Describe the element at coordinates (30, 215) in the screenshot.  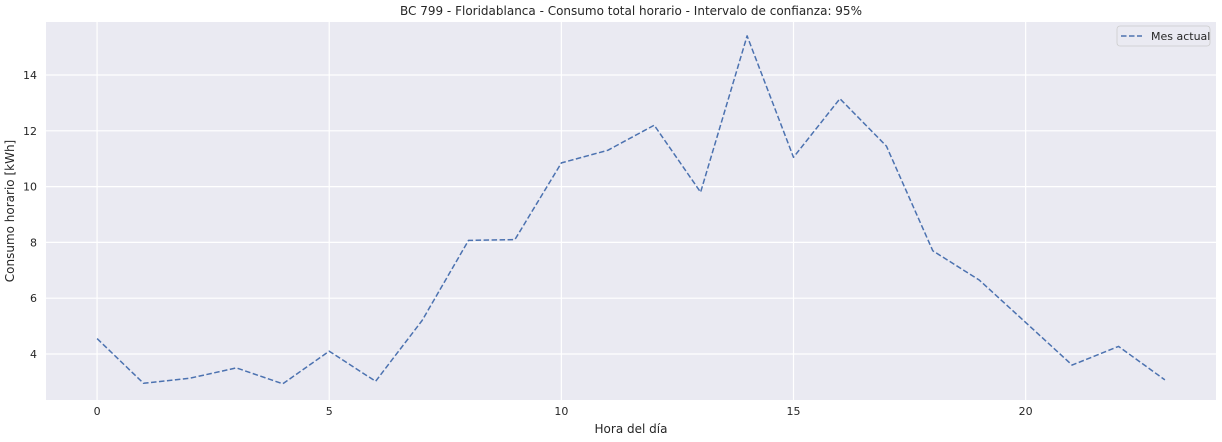
I see `y-tick-labels: 4 6 8 10 12 14` at that location.